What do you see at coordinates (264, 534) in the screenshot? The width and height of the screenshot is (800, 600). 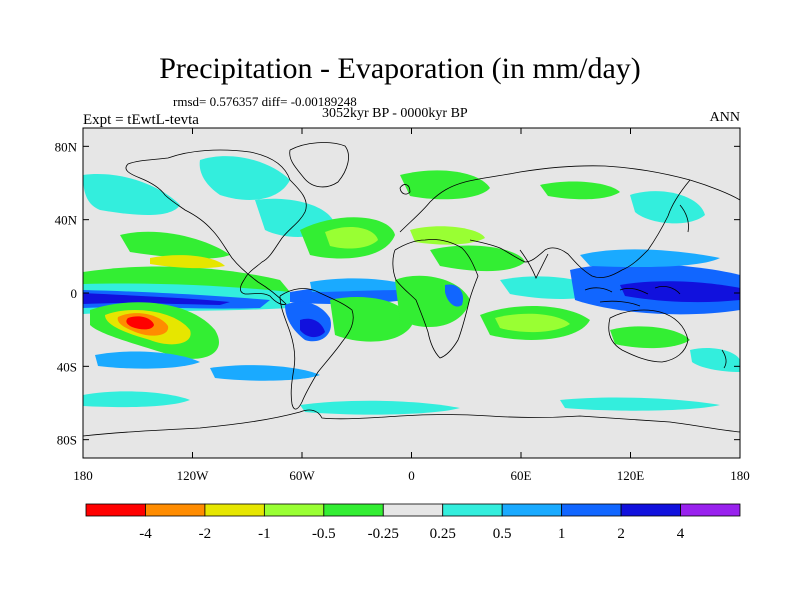 I see `colorbar-label: -1` at bounding box center [264, 534].